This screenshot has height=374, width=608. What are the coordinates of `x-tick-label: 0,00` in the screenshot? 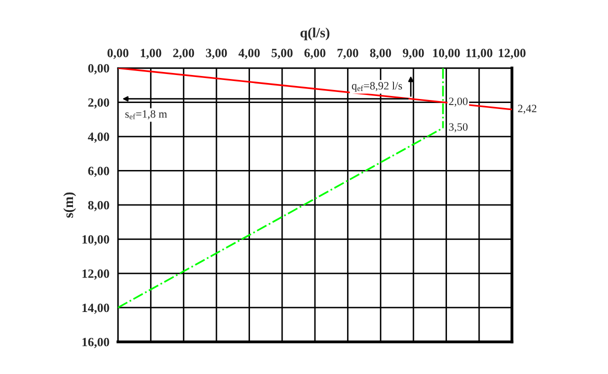 It's located at (117, 54).